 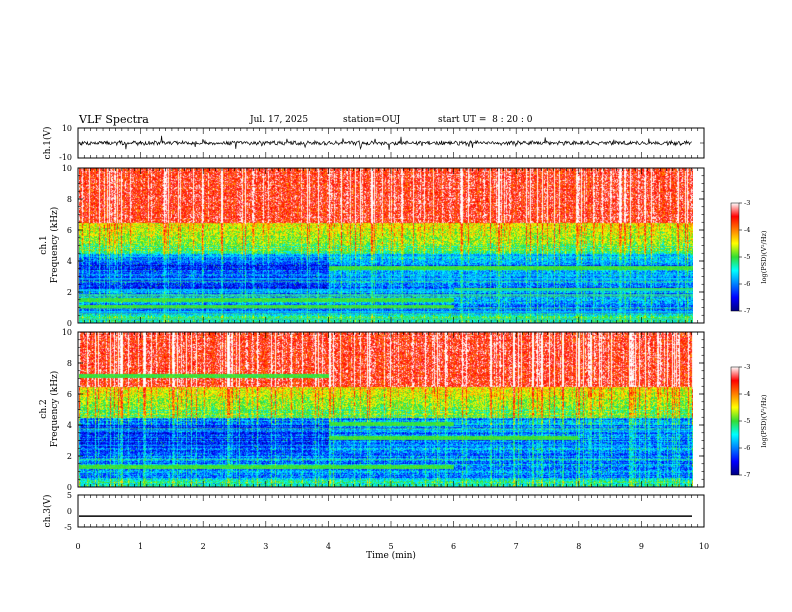 I want to click on ch1-waveform-ylabel: ch.1(V), so click(x=47, y=143).